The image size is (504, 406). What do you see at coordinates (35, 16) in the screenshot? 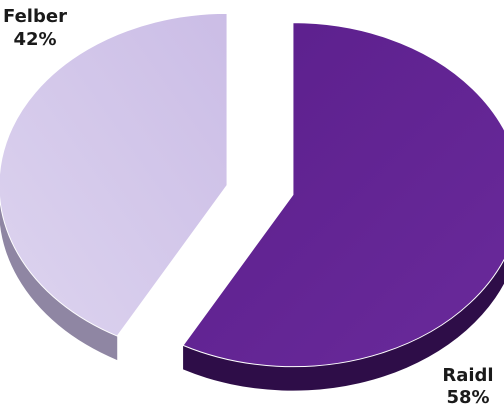
I see `slice-label-felber-name: Felber` at bounding box center [35, 16].